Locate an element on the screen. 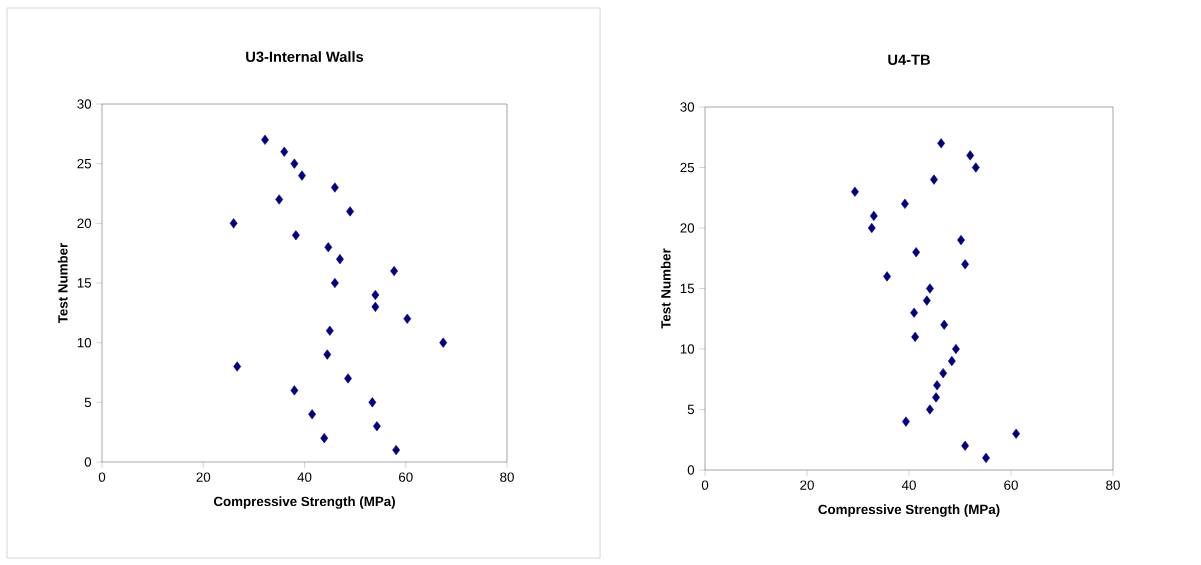 The height and width of the screenshot is (565, 1201). chart-title: U3-Internal Walls is located at coordinates (305, 56).